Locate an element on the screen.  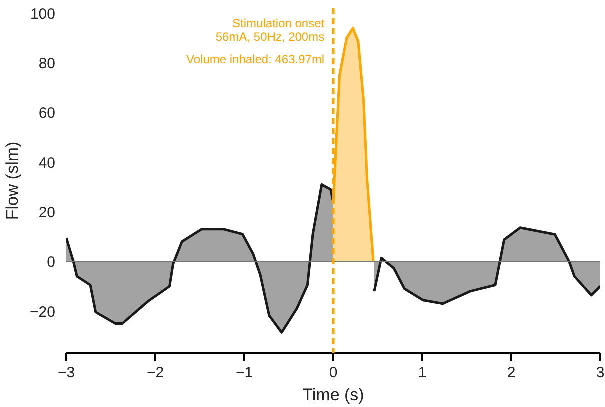
y-tick-label: 20 is located at coordinates (47, 213).